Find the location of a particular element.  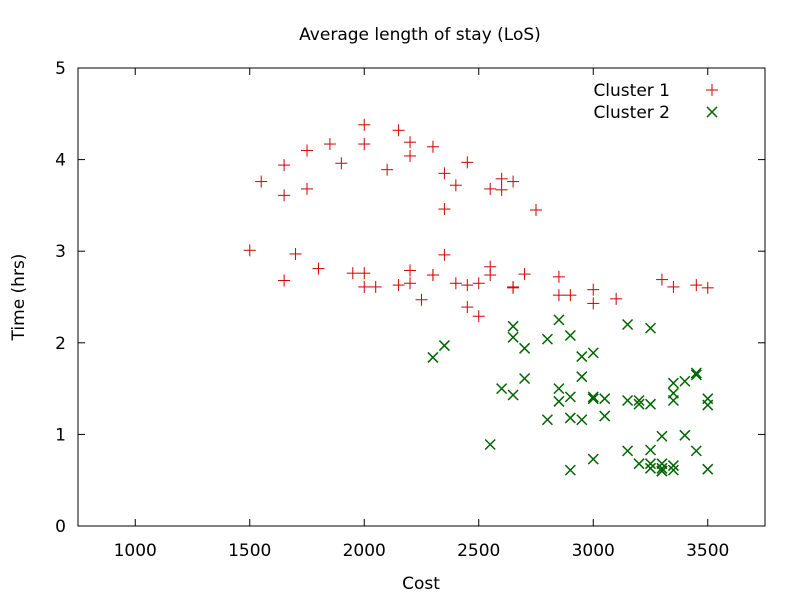

x-tick-label: 1500 is located at coordinates (249, 551).